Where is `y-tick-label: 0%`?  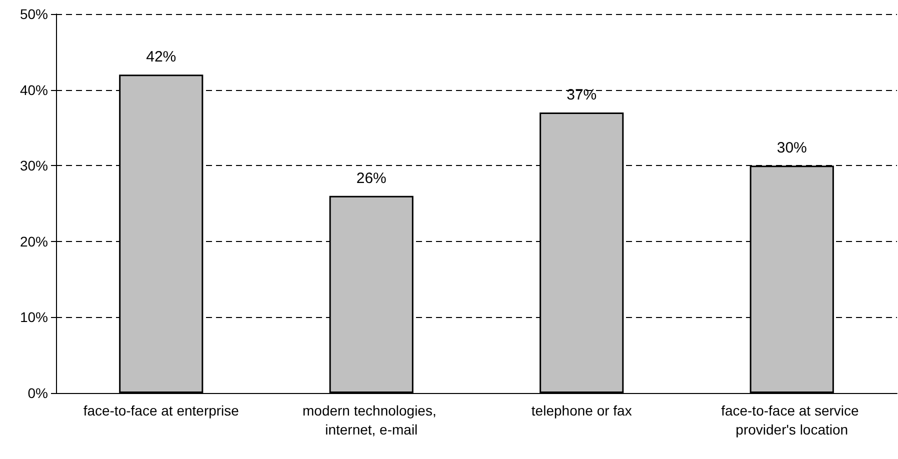
y-tick-label: 0% is located at coordinates (38, 393).